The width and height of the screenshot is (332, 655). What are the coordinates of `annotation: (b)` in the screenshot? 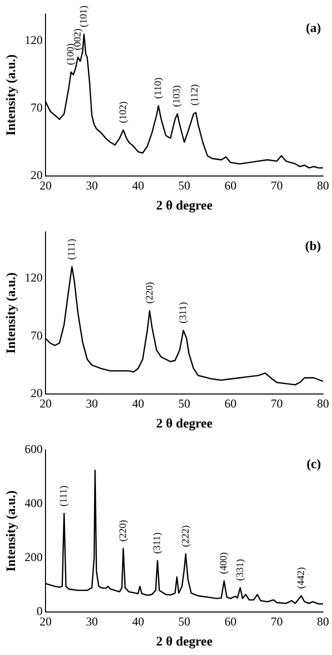 It's located at (313, 245).